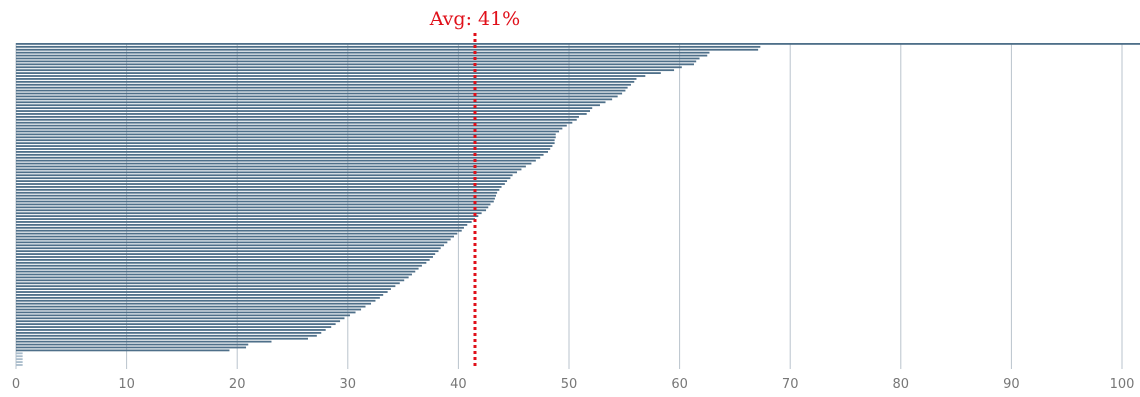 The height and width of the screenshot is (397, 1140). I want to click on x-tick-label: 0, so click(16, 384).